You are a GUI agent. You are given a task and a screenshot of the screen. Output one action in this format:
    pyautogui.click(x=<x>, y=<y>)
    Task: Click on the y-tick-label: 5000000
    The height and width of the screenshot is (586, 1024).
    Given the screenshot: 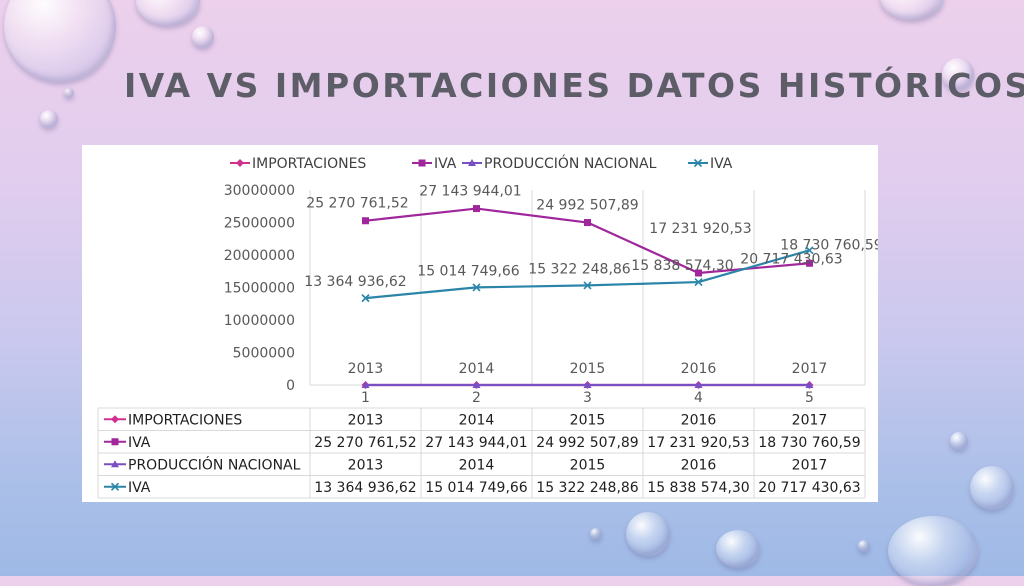 What is the action you would take?
    pyautogui.click(x=264, y=354)
    